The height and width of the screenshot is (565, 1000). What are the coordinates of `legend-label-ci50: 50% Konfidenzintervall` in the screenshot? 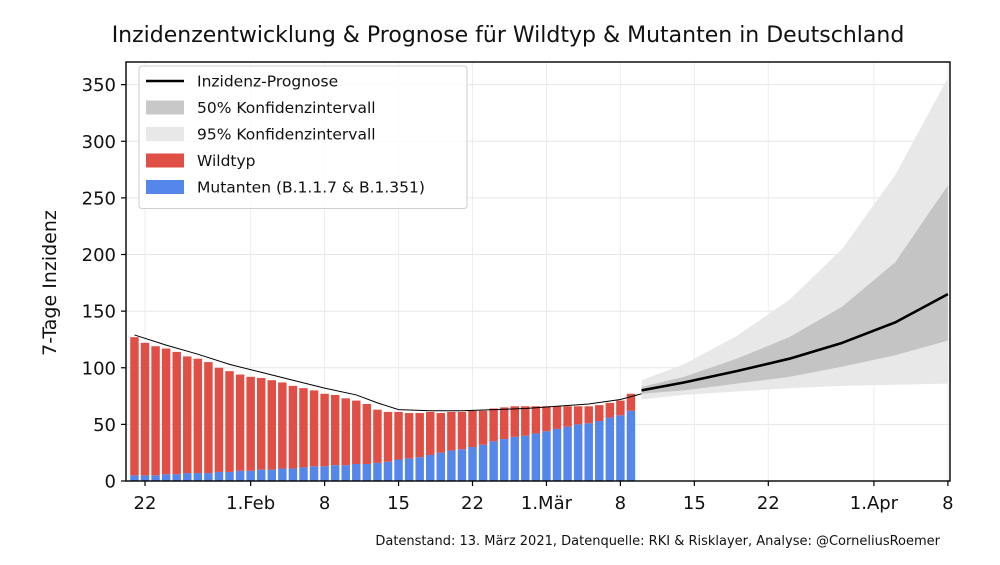 It's located at (286, 108).